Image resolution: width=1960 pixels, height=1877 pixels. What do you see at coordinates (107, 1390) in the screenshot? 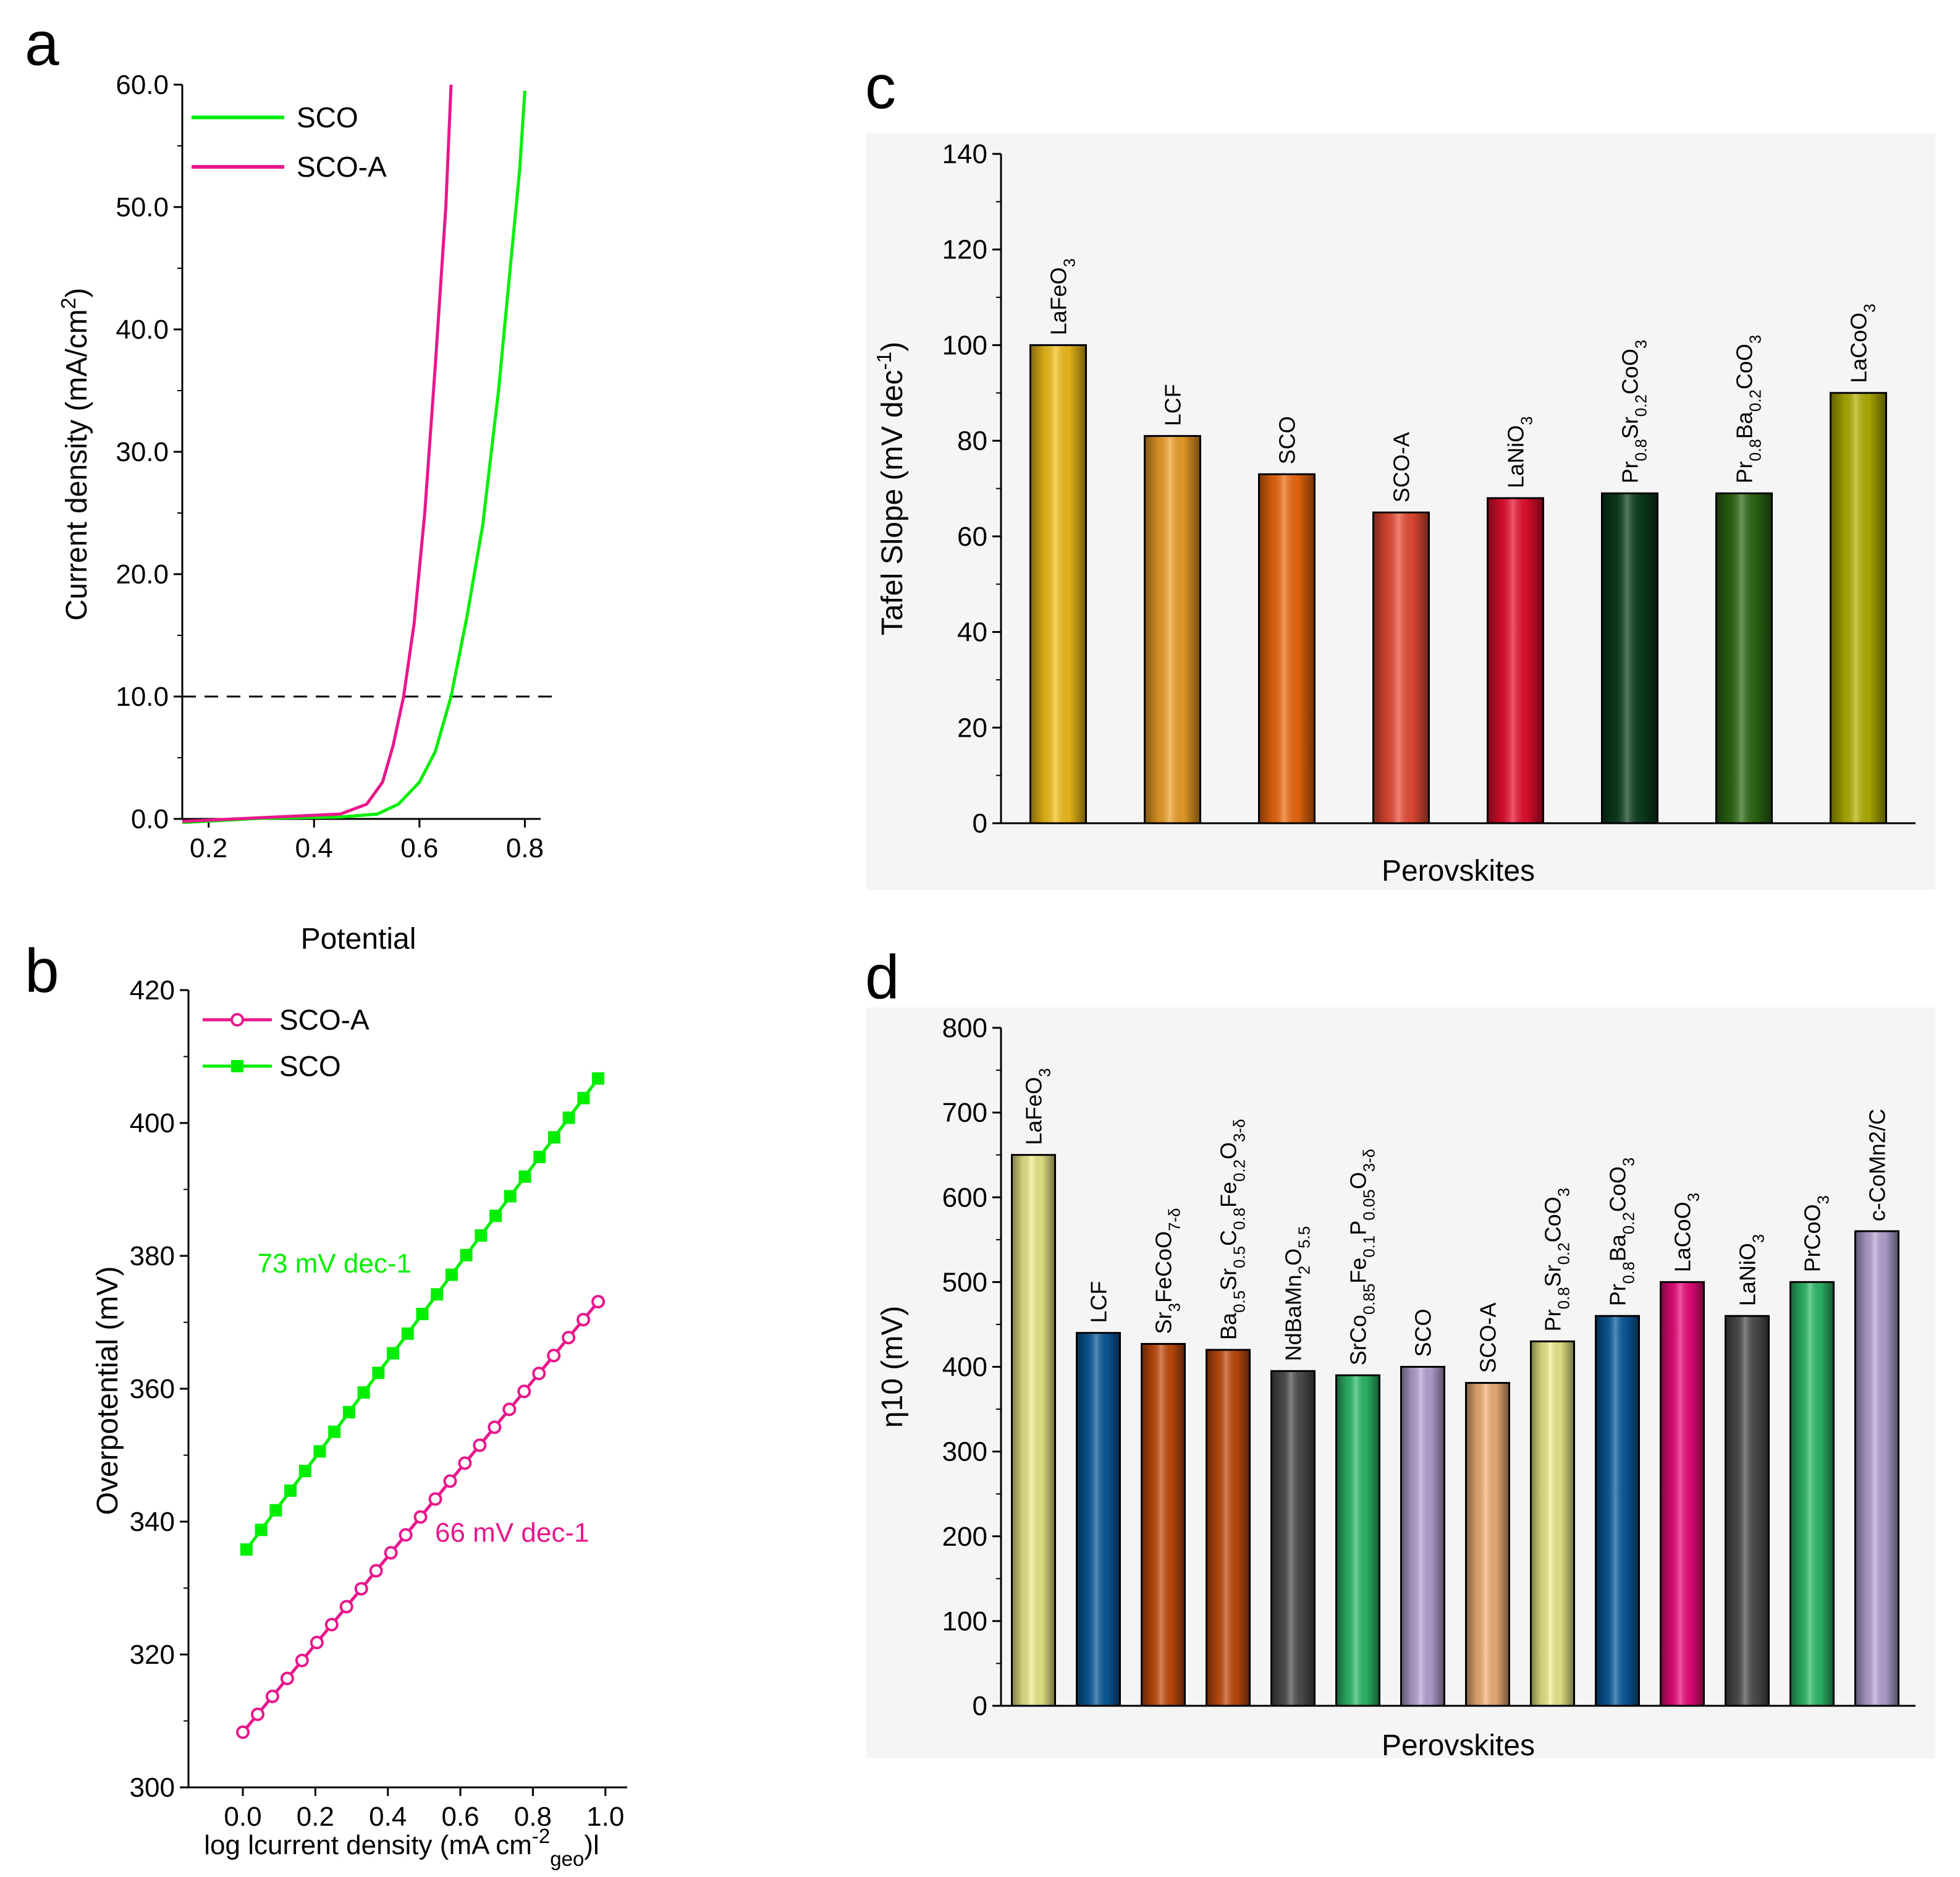
I see `y-axis-title: Overpotential (mV)` at bounding box center [107, 1390].